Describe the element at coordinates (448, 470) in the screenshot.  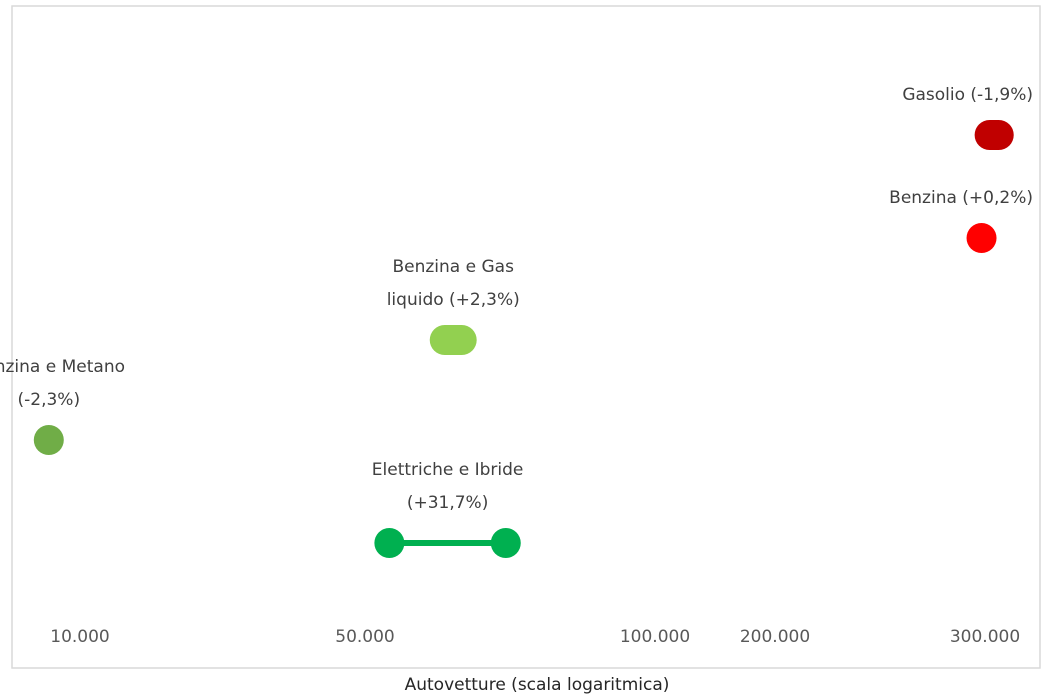
I see `data-label: Elettriche e Ibride` at that location.